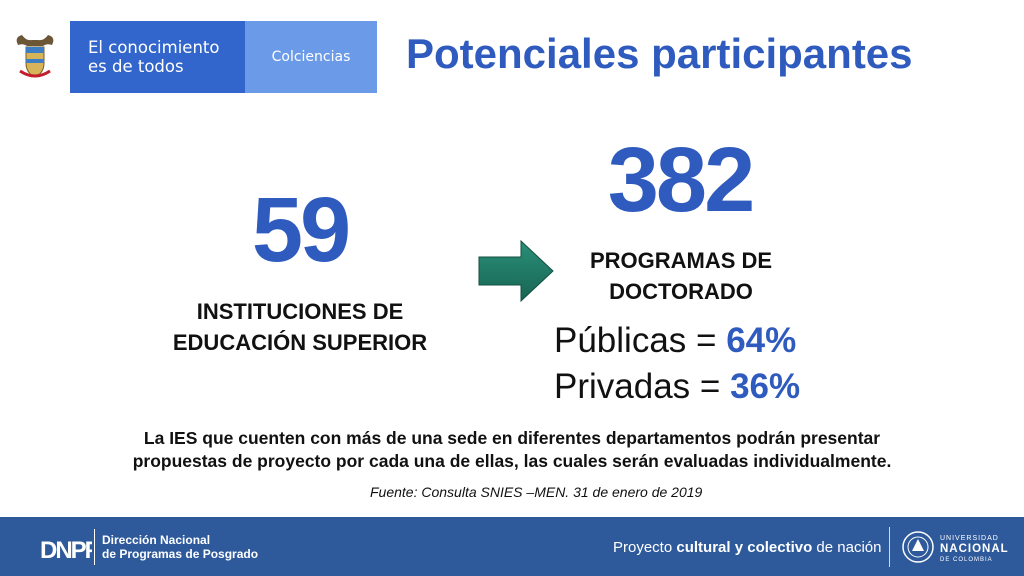  I want to click on coat-of-arms-icon, so click(35, 56).